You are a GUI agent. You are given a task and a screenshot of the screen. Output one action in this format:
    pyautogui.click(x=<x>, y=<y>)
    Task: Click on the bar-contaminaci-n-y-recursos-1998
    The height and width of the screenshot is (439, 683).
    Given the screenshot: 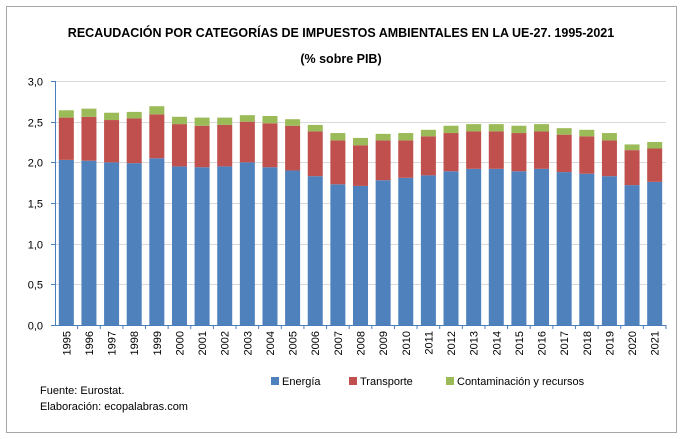 What is the action you would take?
    pyautogui.click(x=134, y=115)
    